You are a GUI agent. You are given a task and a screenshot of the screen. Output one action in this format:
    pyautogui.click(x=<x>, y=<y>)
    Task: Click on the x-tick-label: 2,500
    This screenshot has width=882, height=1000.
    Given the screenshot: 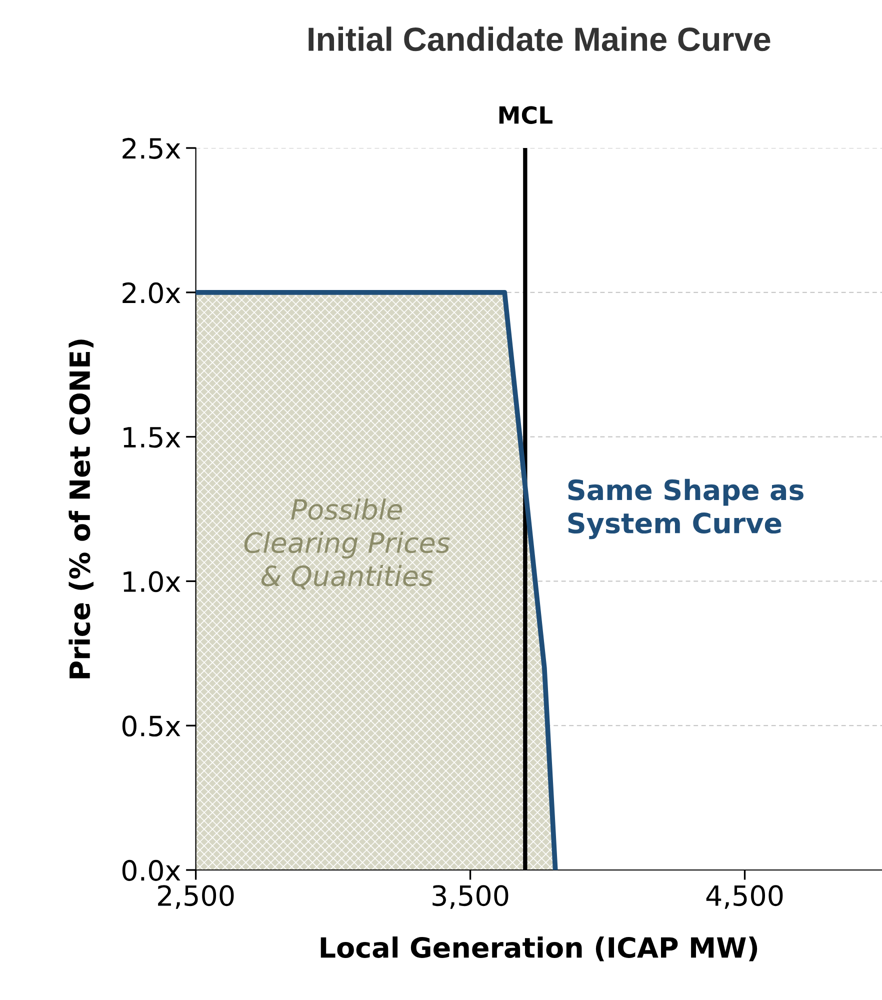 What is the action you would take?
    pyautogui.click(x=196, y=897)
    